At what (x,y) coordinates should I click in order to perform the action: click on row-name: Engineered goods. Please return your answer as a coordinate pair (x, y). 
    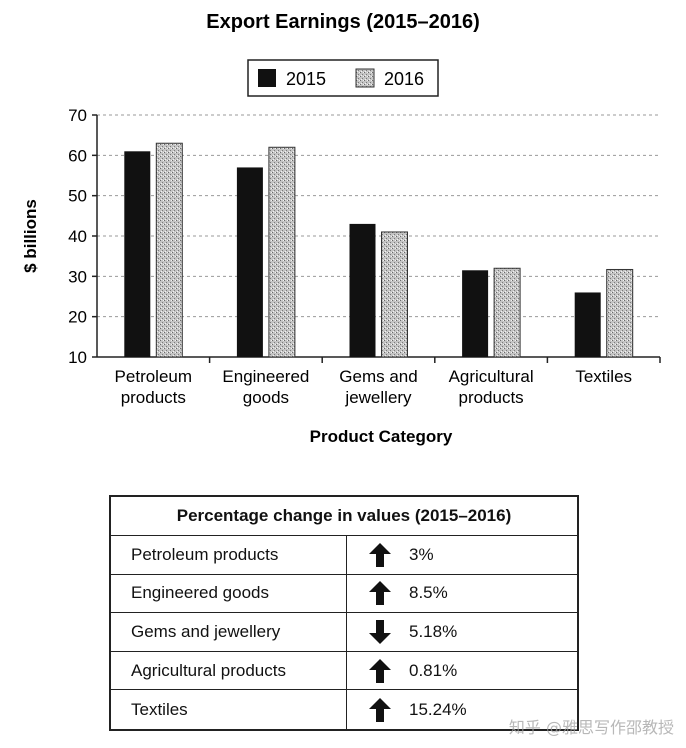
    Looking at the image, I should click on (229, 593).